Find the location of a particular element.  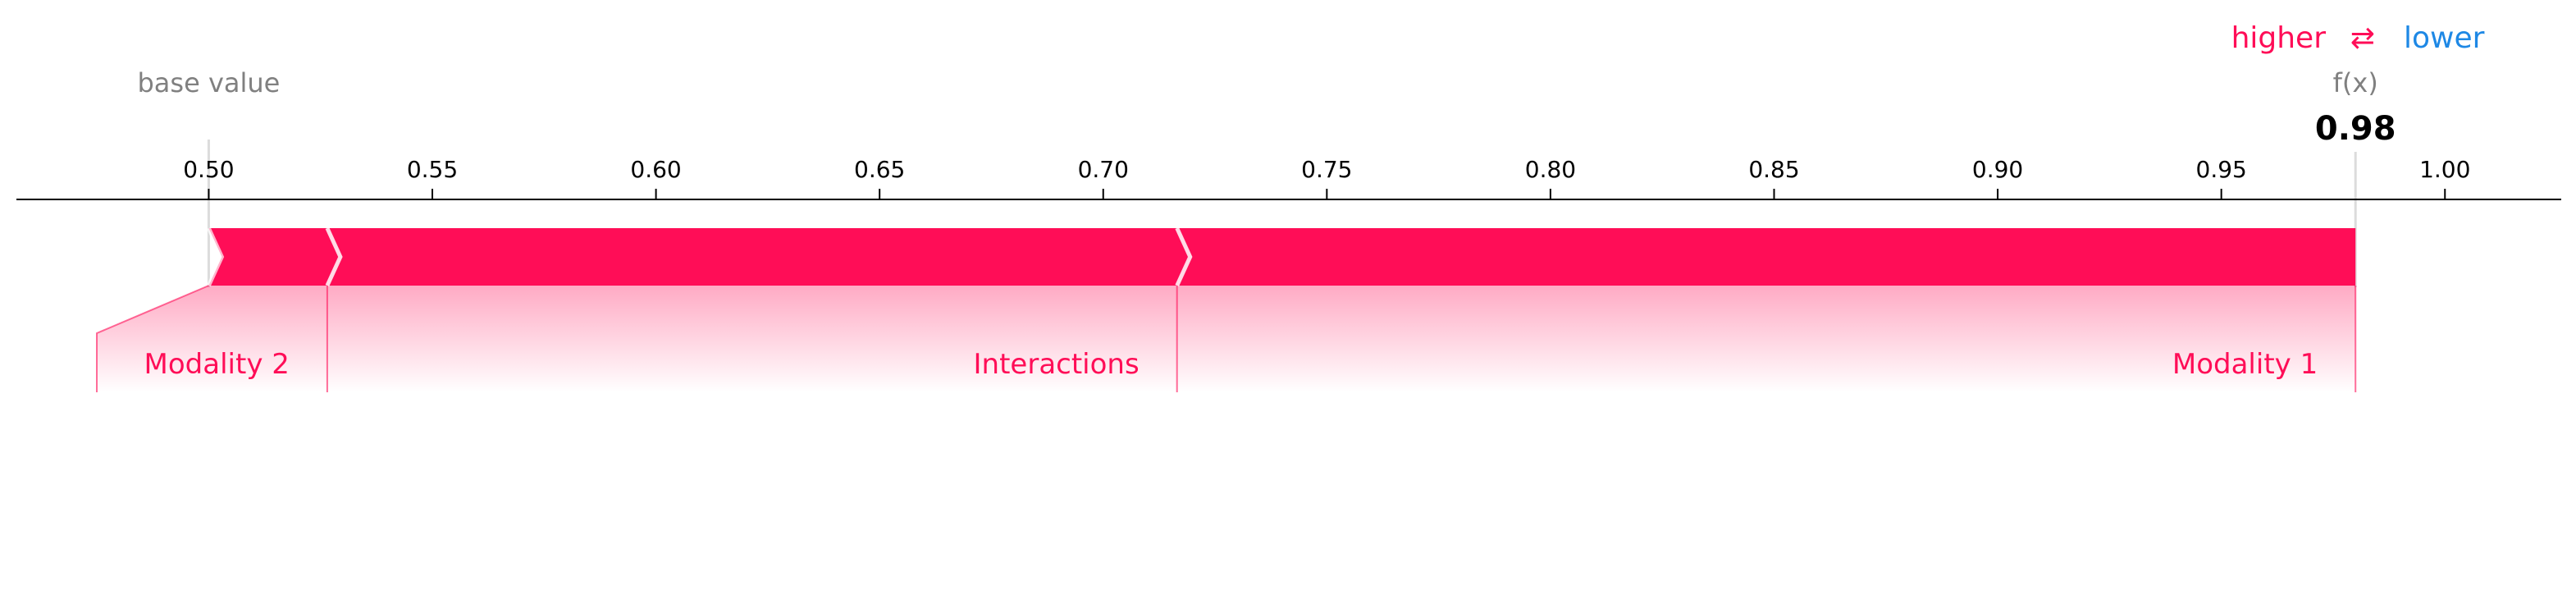

x-tick-label: 0.60 is located at coordinates (656, 169).